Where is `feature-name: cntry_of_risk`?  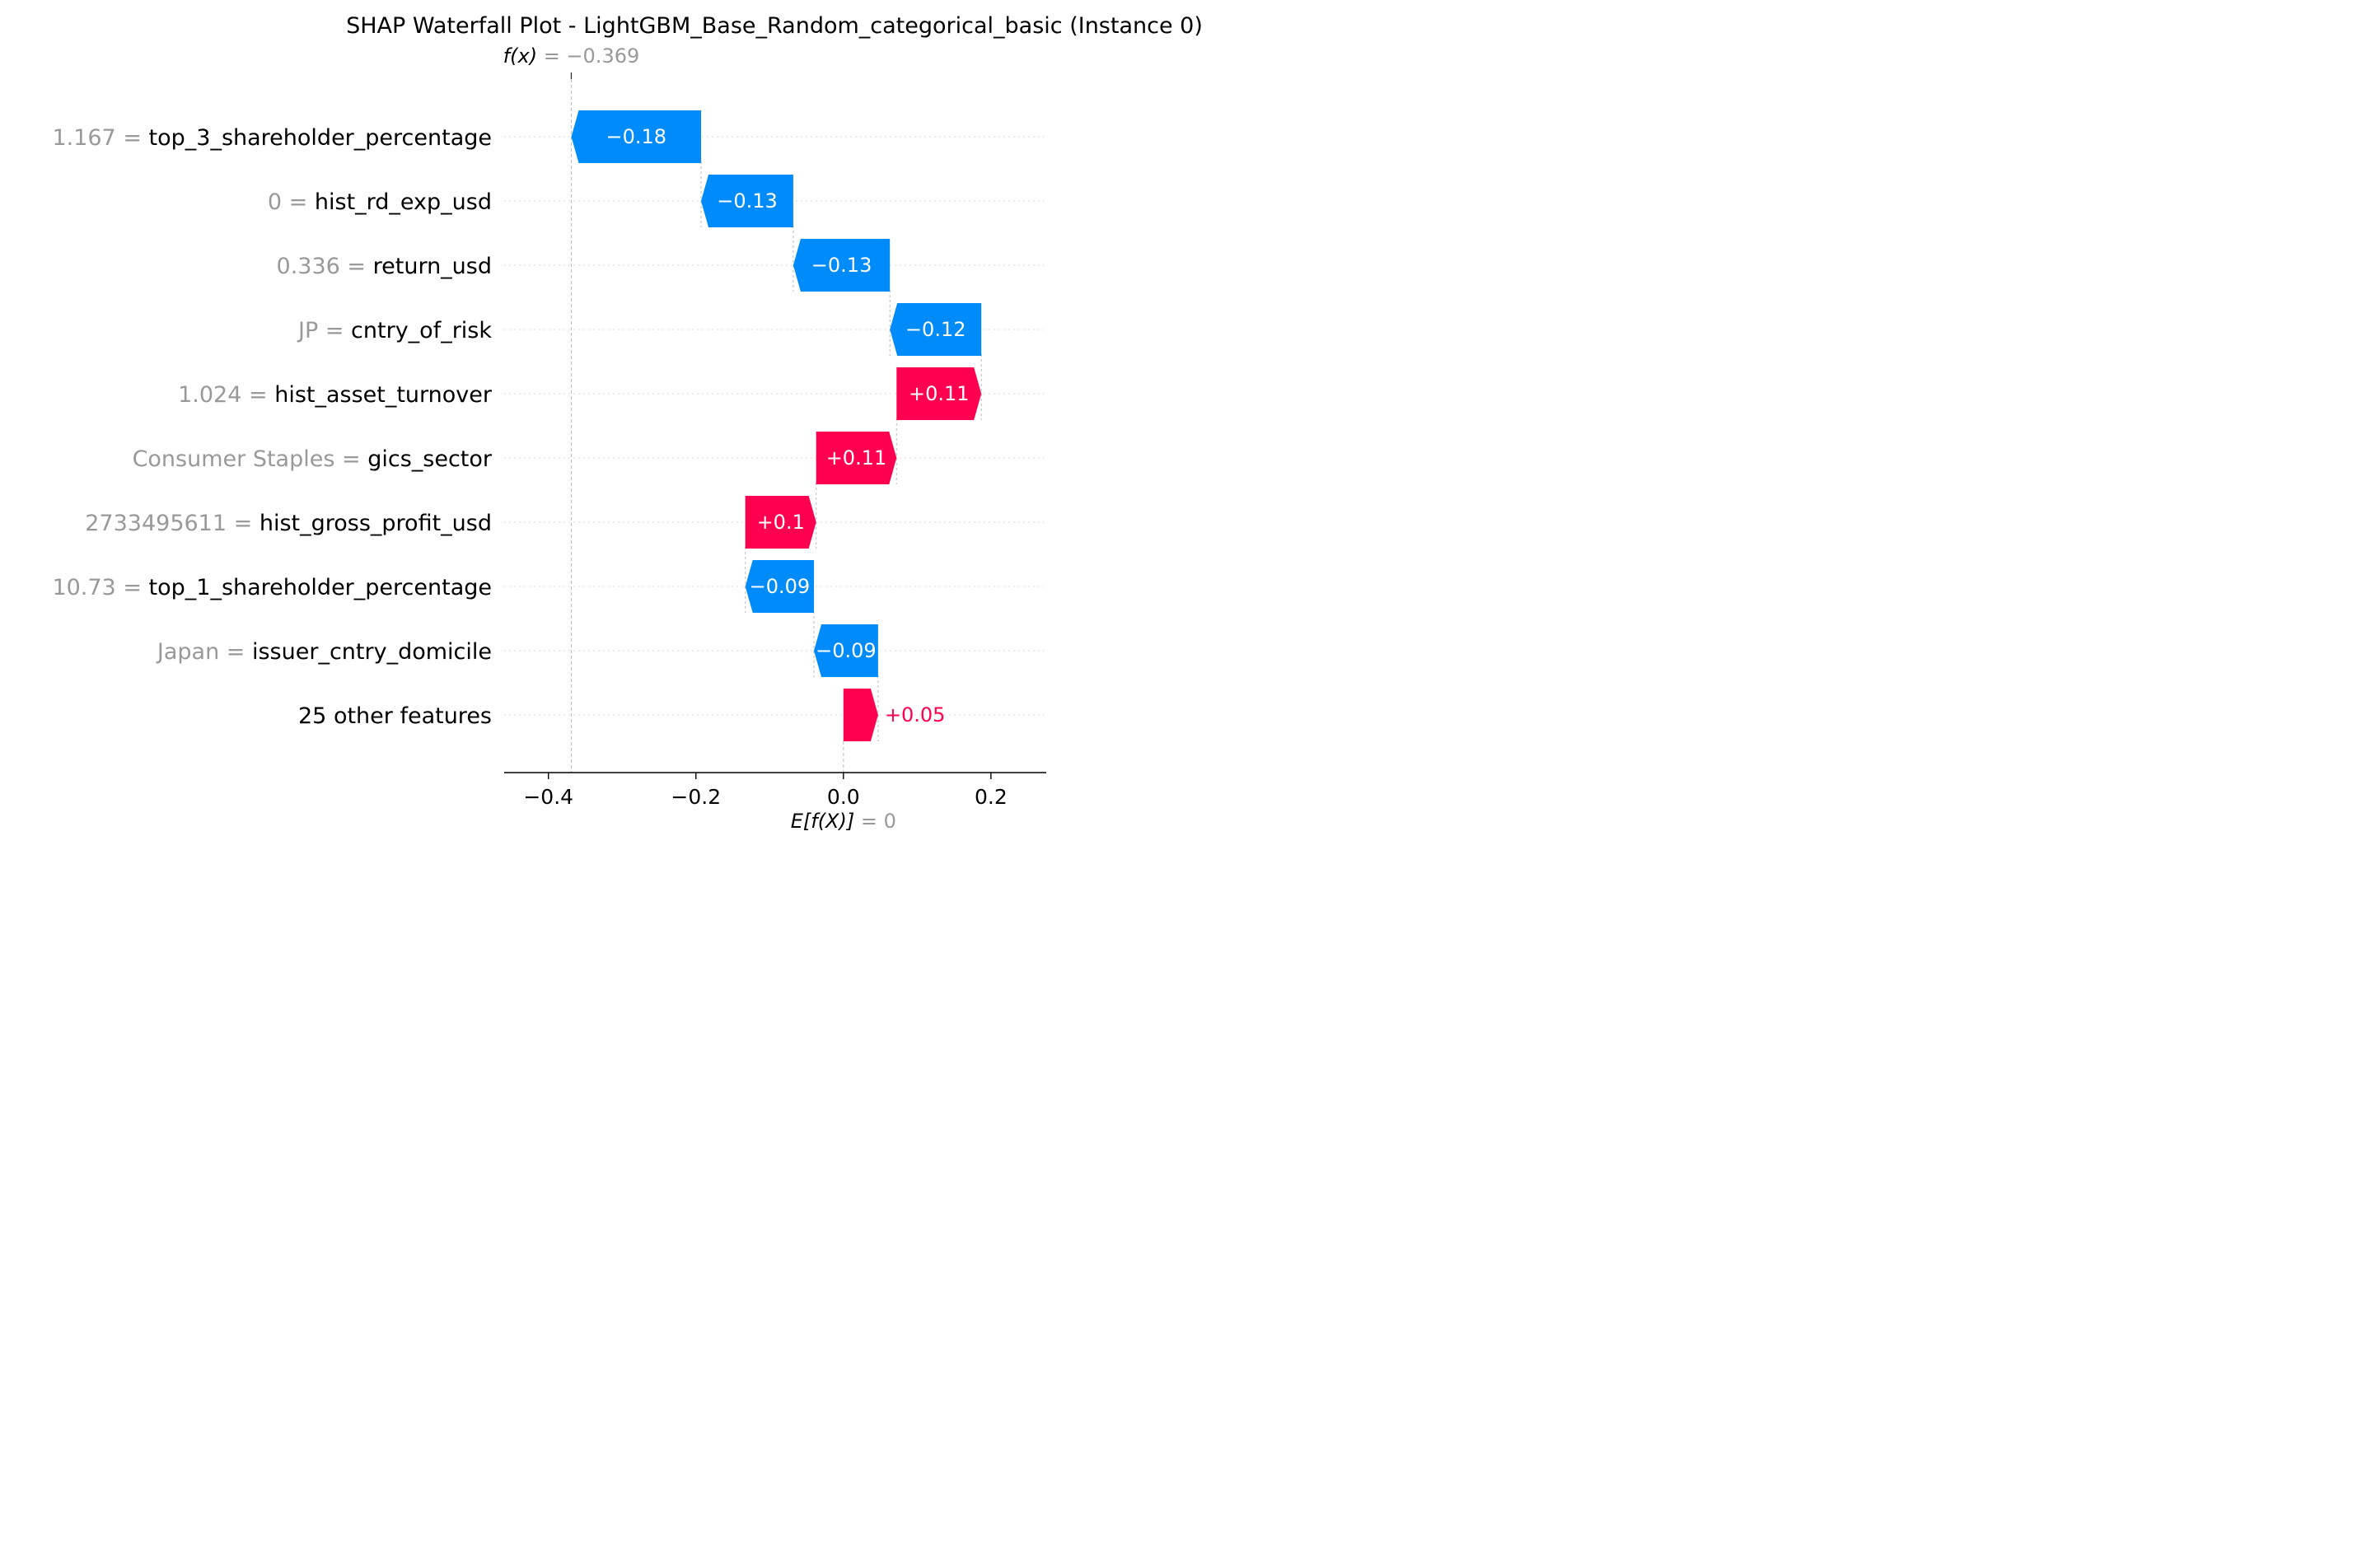 feature-name: cntry_of_risk is located at coordinates (421, 330).